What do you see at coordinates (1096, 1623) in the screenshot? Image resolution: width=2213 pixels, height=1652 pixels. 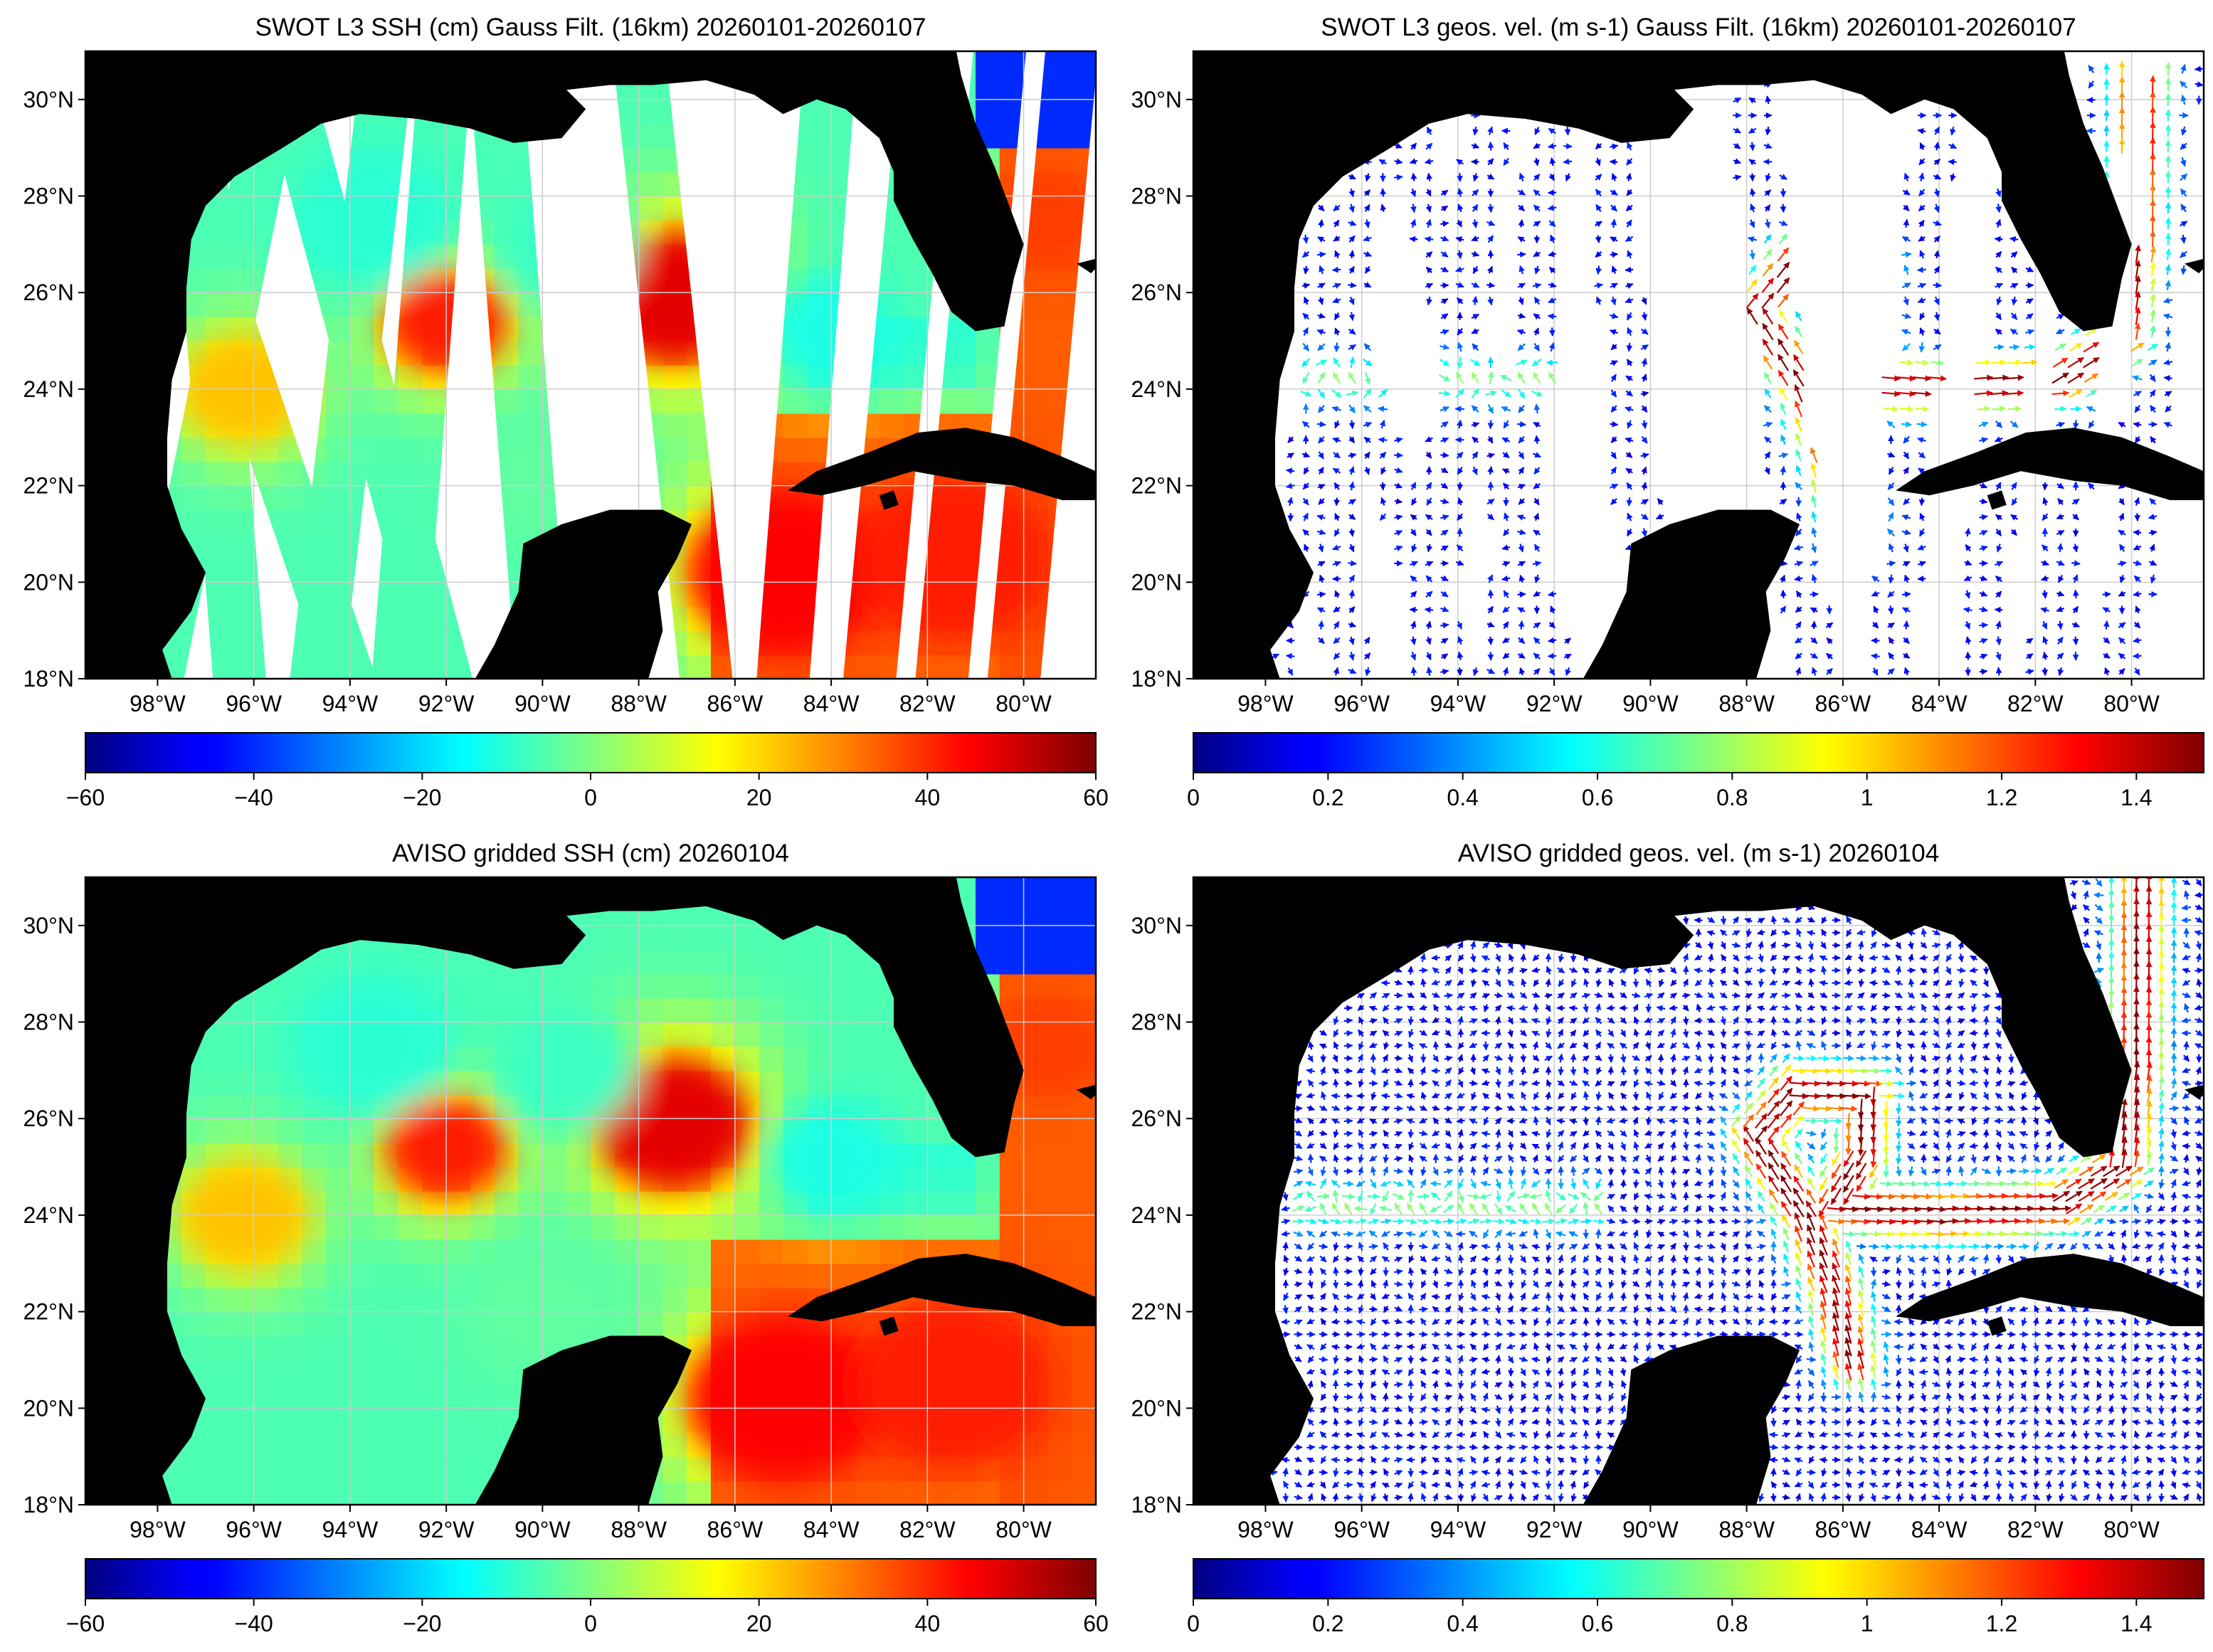 I see `colorbar-tick-label: 60` at bounding box center [1096, 1623].